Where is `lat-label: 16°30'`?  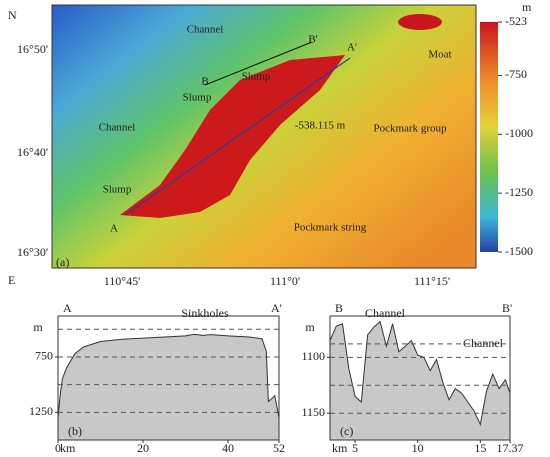 lat-label: 16°30' is located at coordinates (32, 252).